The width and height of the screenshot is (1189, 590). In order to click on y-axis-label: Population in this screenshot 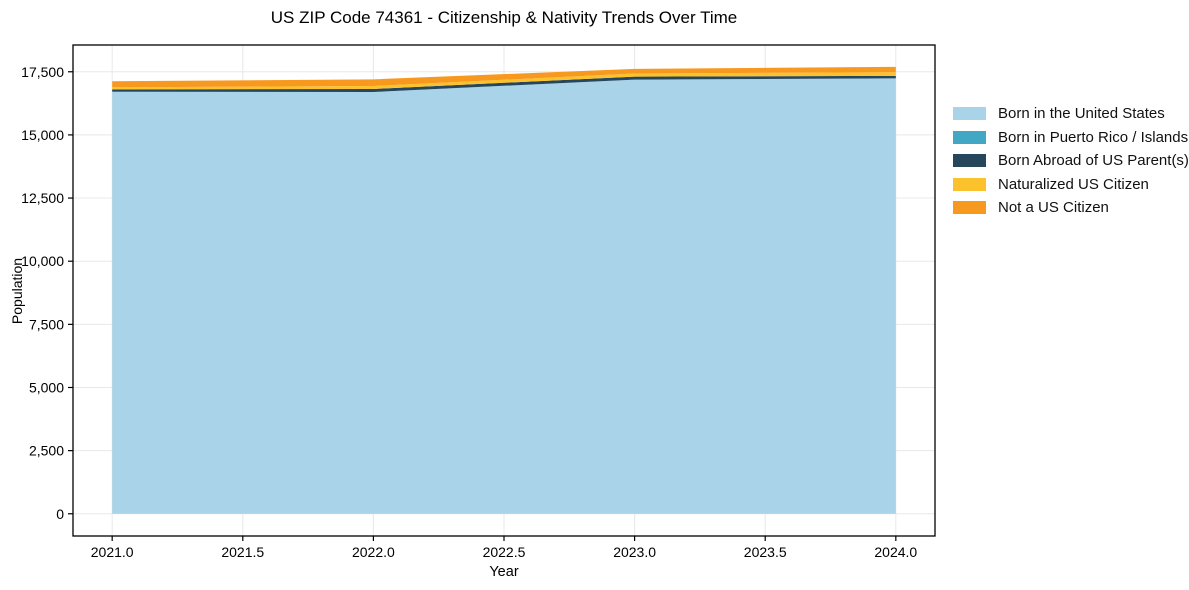, I will do `click(17, 291)`.